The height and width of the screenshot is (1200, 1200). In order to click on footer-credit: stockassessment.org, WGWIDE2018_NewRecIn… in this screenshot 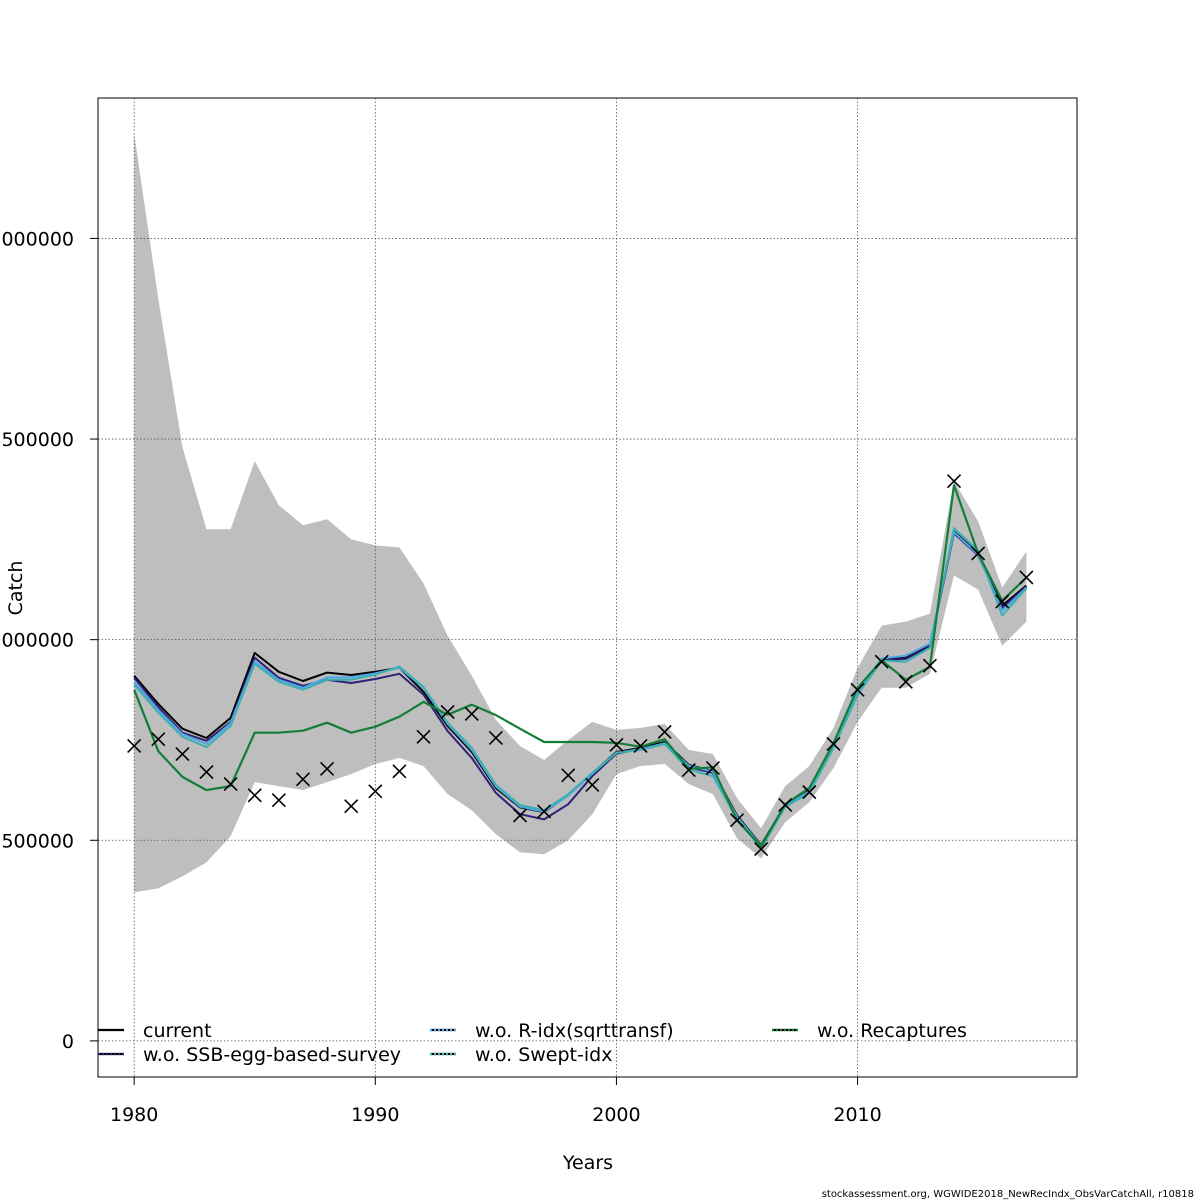, I will do `click(1008, 1194)`.